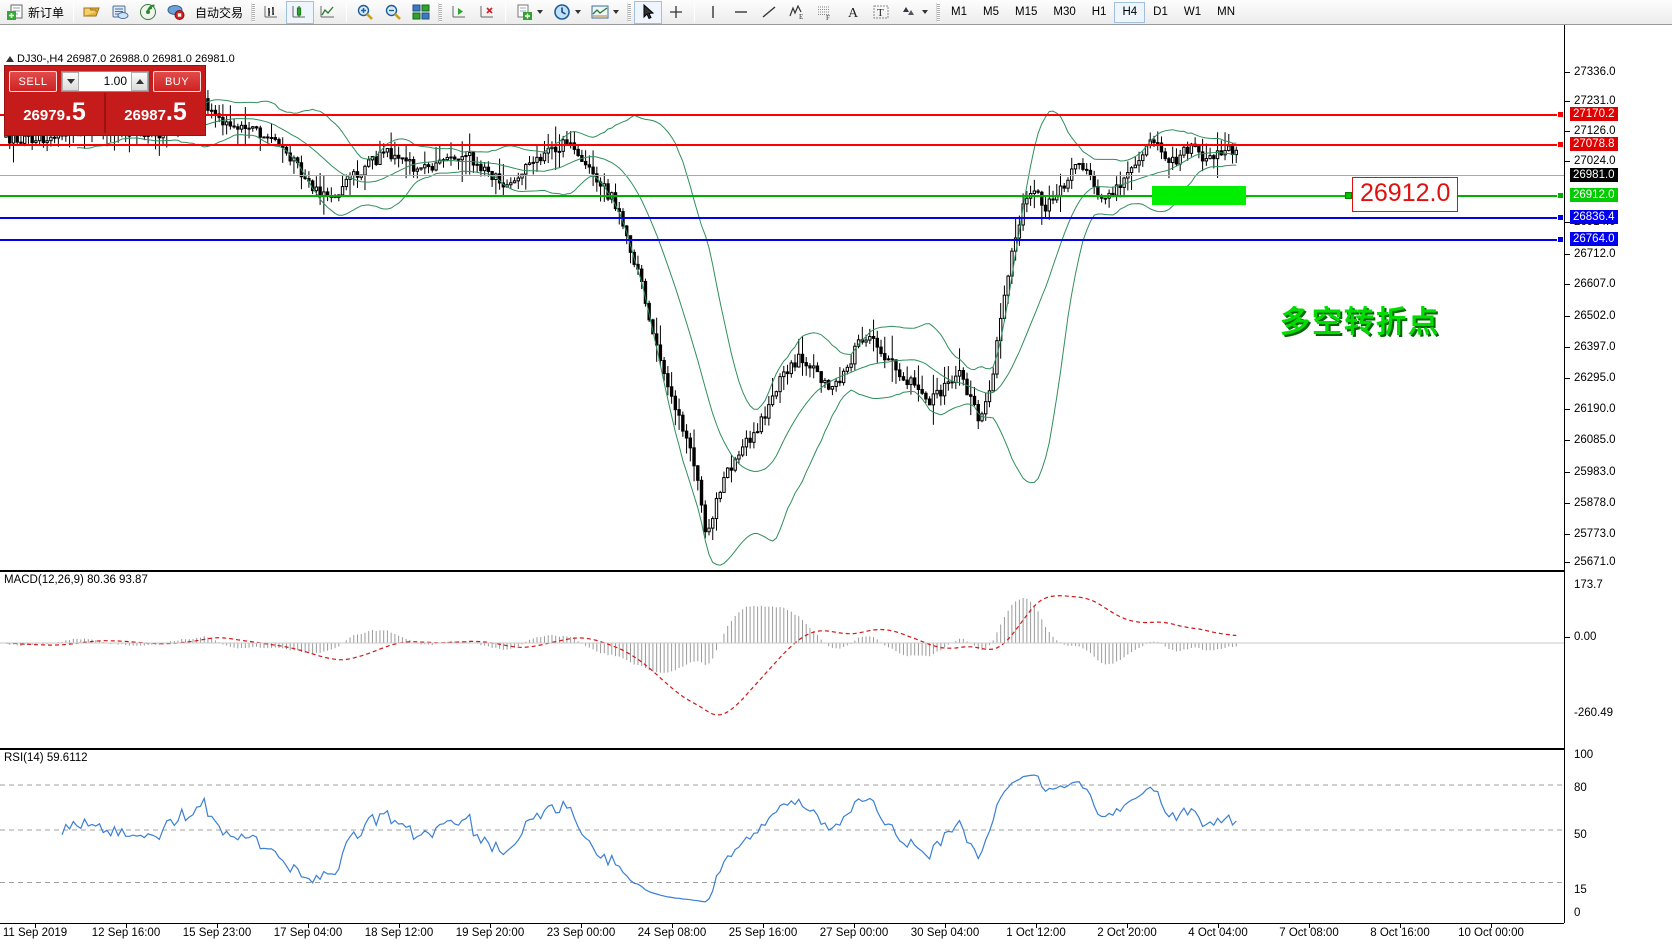 This screenshot has height=948, width=1672. I want to click on rsi-axis-label: 80, so click(1580, 788).